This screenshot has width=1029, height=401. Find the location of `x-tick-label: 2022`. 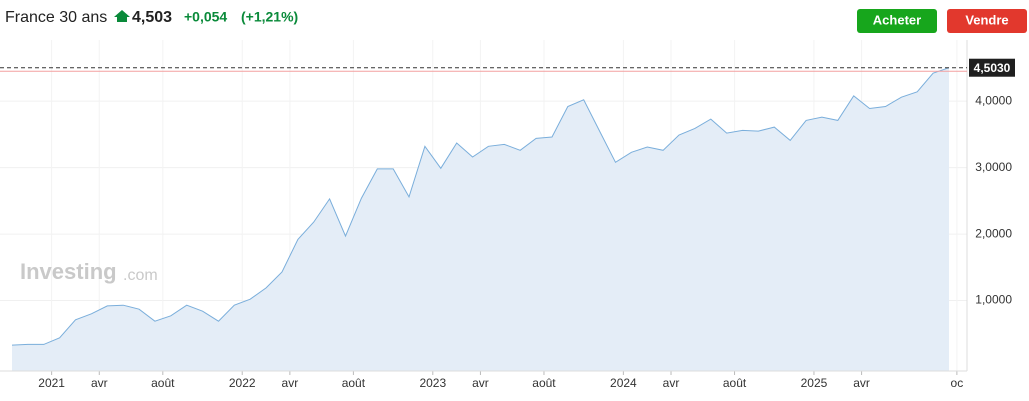

x-tick-label: 2022 is located at coordinates (242, 383).